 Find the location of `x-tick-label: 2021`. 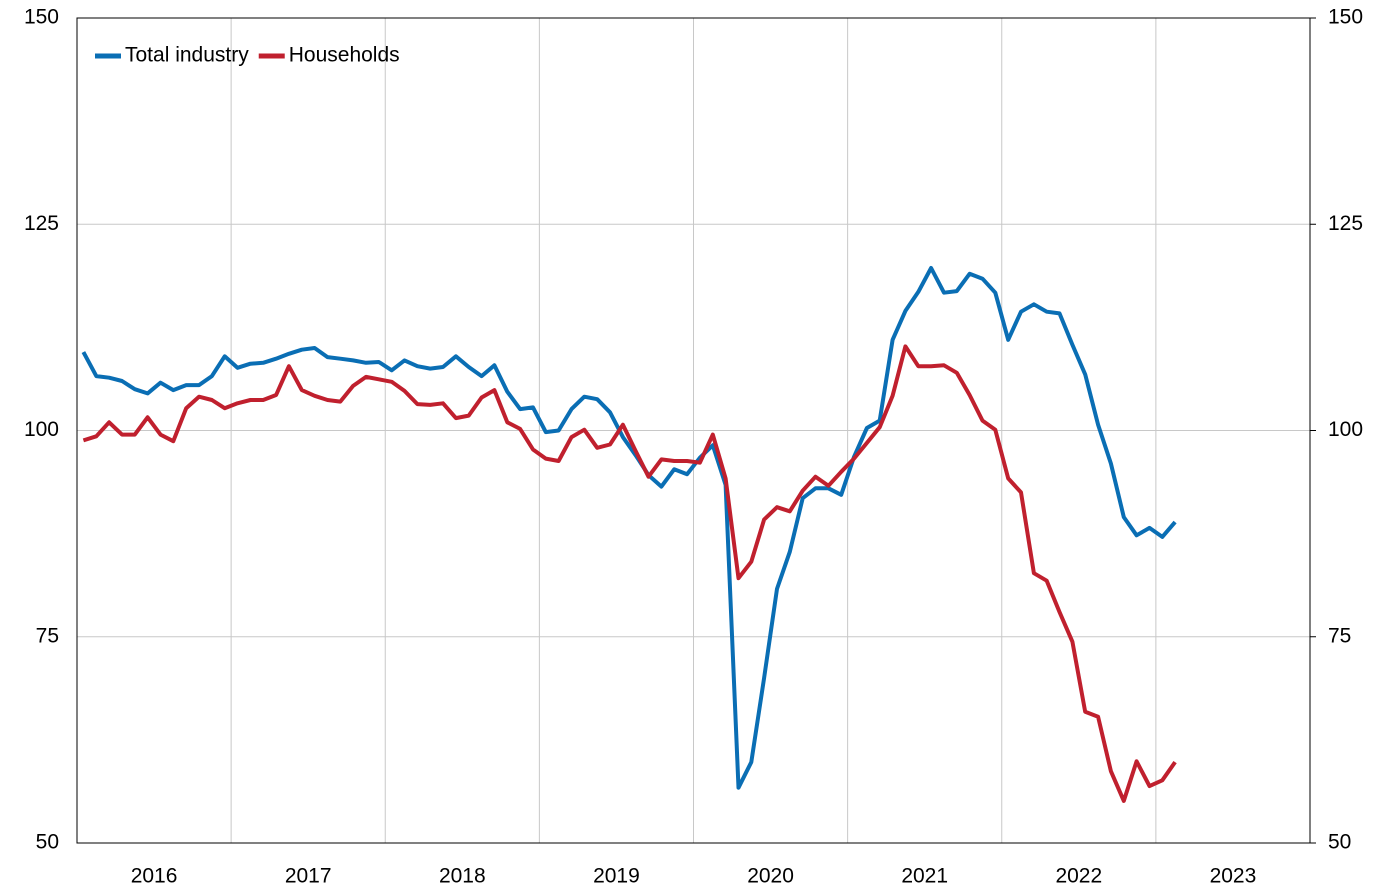

x-tick-label: 2021 is located at coordinates (924, 876).